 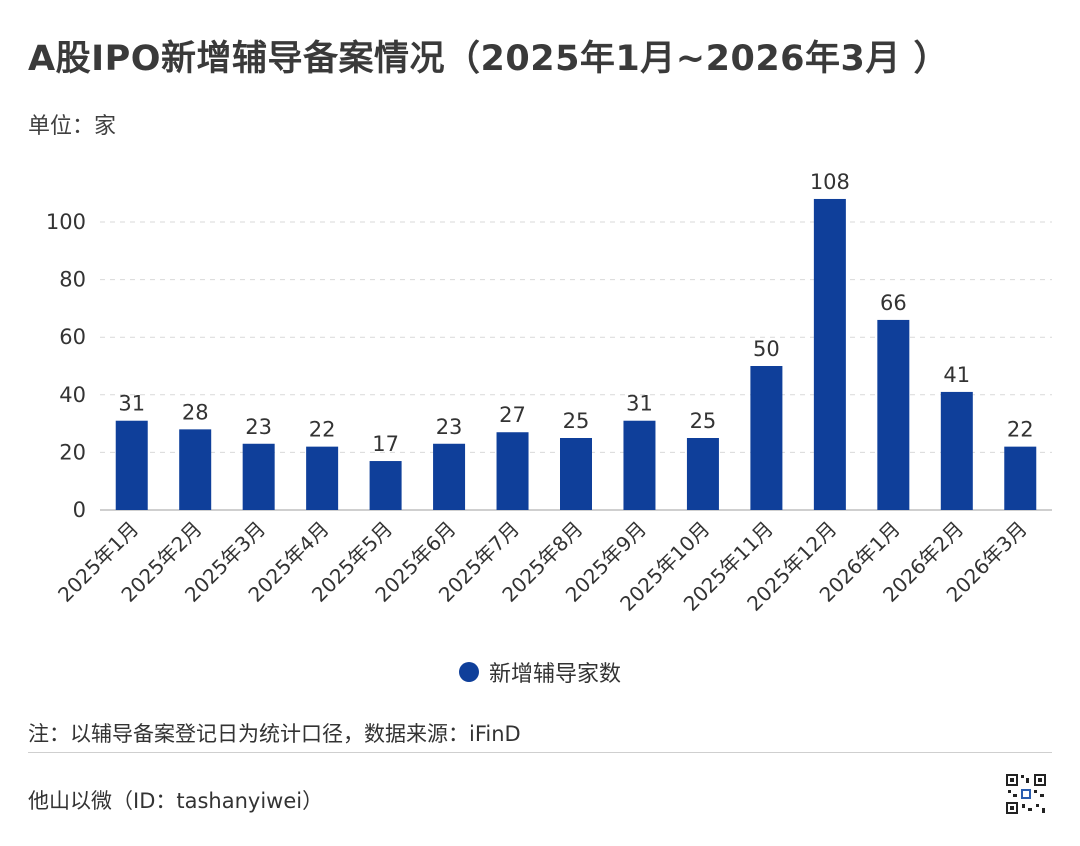 I want to click on y-tick-label: 100, so click(x=66, y=222).